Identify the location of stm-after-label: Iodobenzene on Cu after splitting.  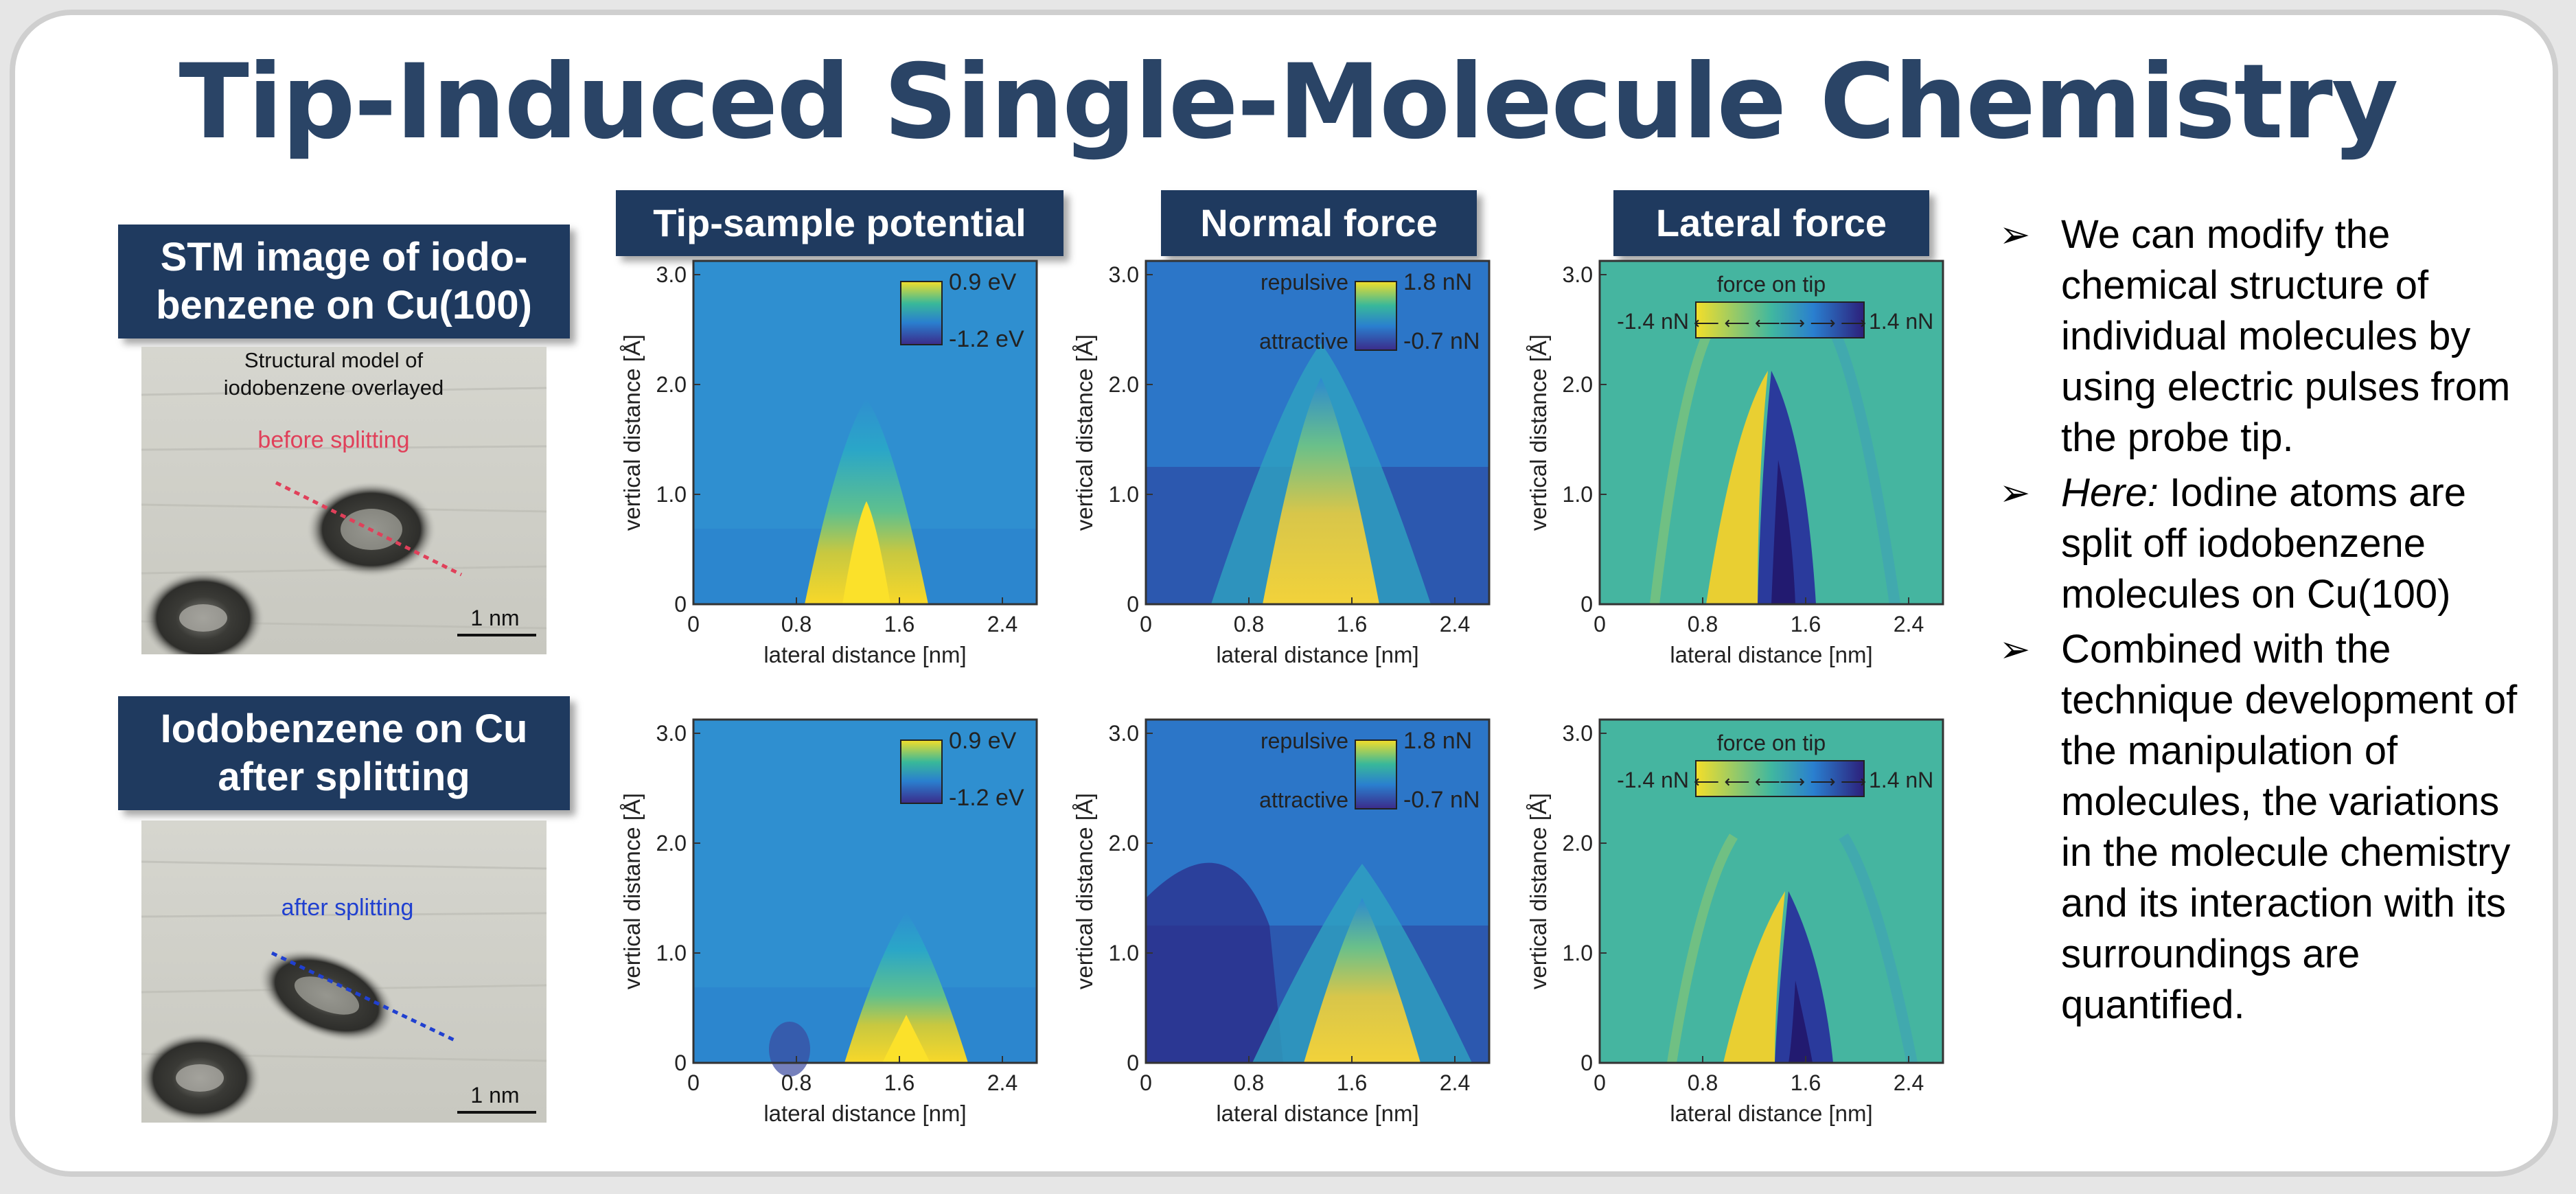
(344, 753).